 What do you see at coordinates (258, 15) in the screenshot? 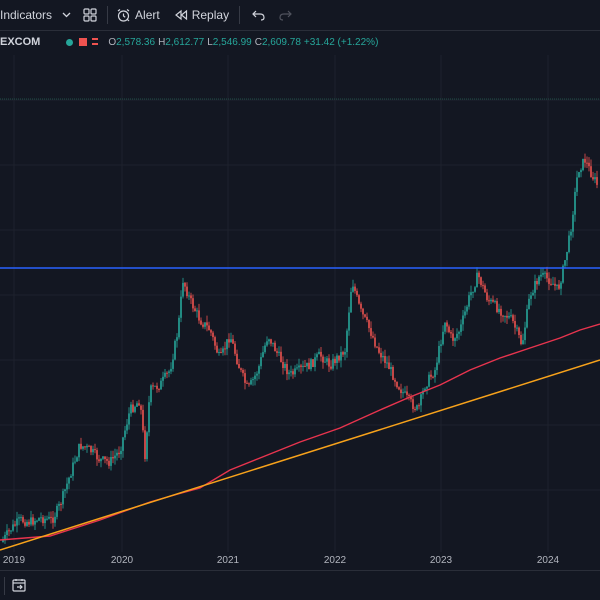
I see `undo-icon` at bounding box center [258, 15].